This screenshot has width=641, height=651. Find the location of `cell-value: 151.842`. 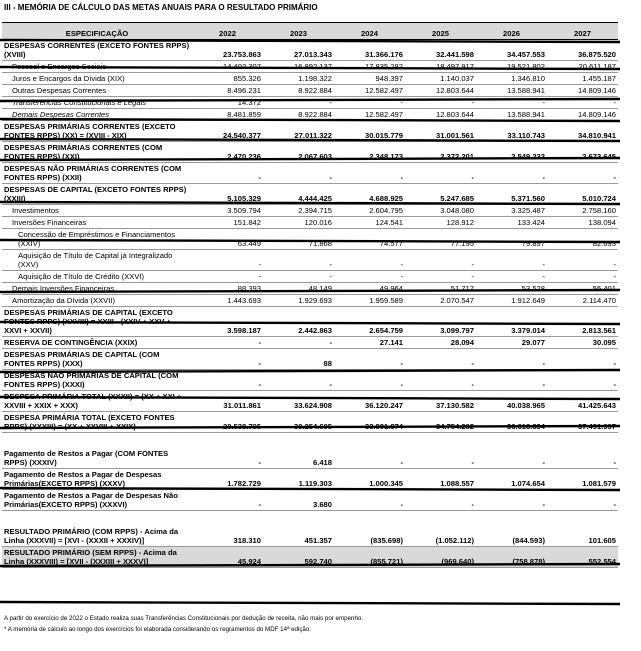

cell-value: 151.842 is located at coordinates (227, 222).